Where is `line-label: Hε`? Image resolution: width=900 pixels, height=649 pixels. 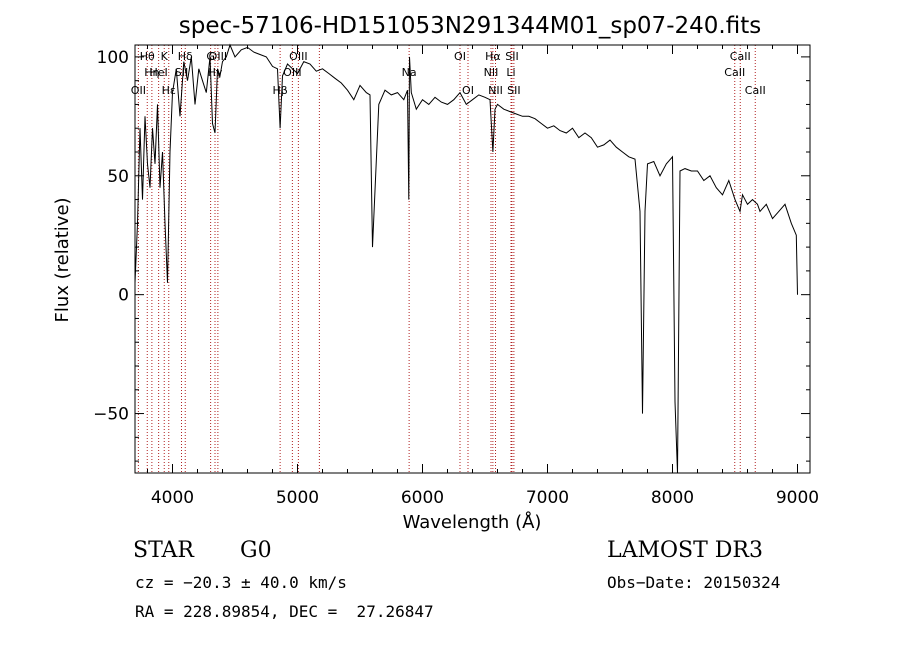
line-label: Hε is located at coordinates (169, 90).